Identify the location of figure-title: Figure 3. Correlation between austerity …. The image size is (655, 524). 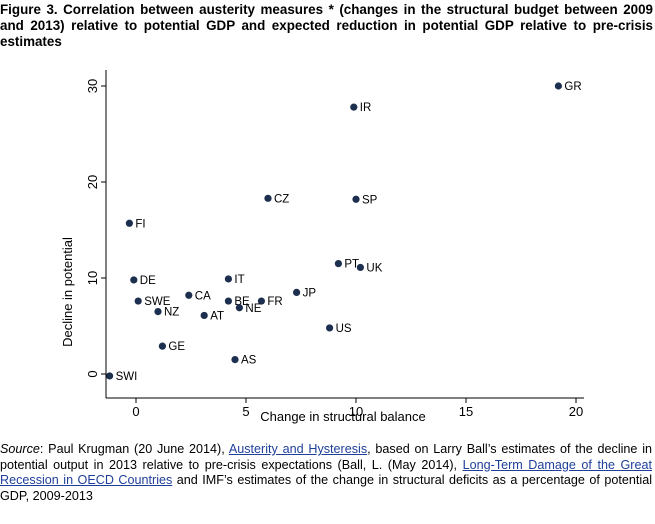
(326, 25).